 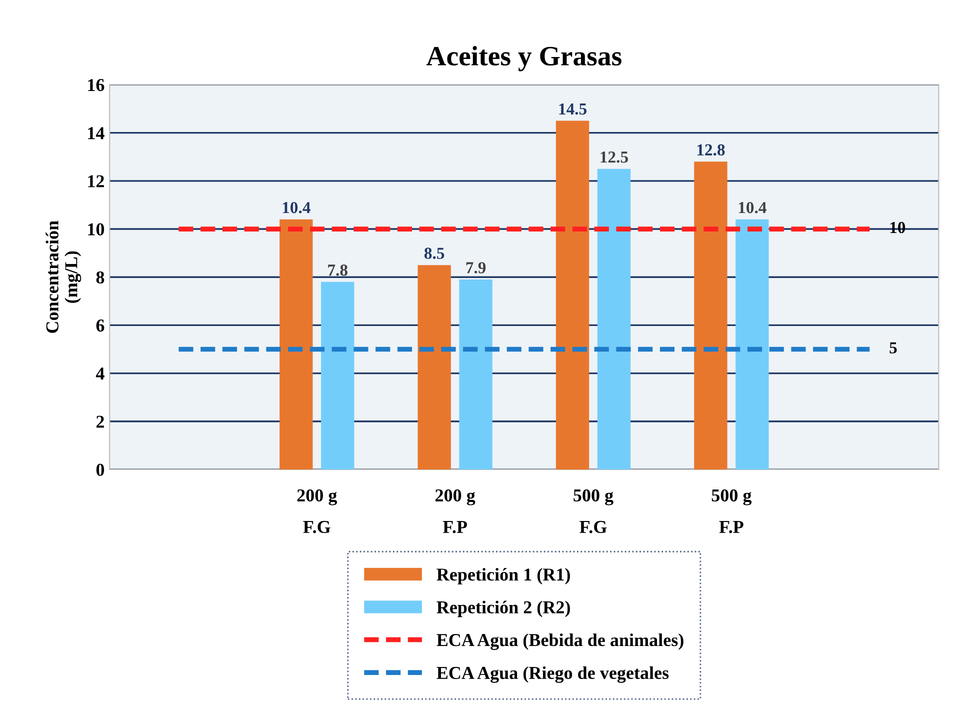 What do you see at coordinates (560, 641) in the screenshot?
I see `legend-label: ECA Agua (Bebida de animales)` at bounding box center [560, 641].